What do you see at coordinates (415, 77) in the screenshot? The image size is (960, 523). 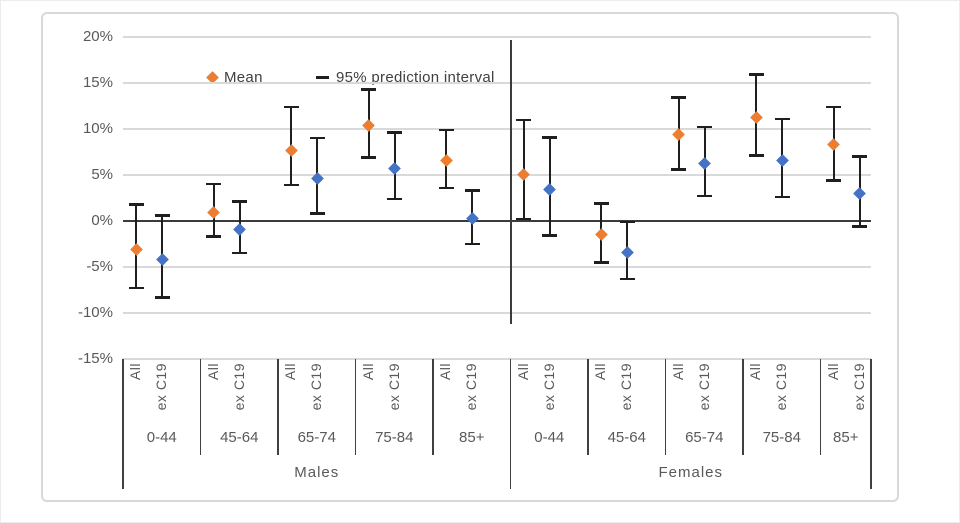 I see `legend-label: 95% prediction interval` at bounding box center [415, 77].